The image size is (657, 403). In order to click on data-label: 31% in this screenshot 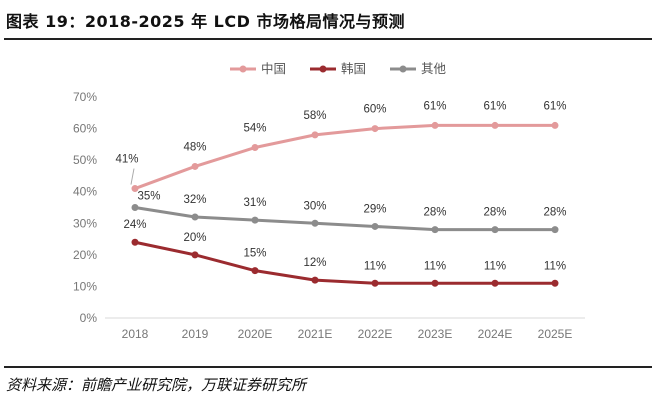, I will do `click(254, 203)`.